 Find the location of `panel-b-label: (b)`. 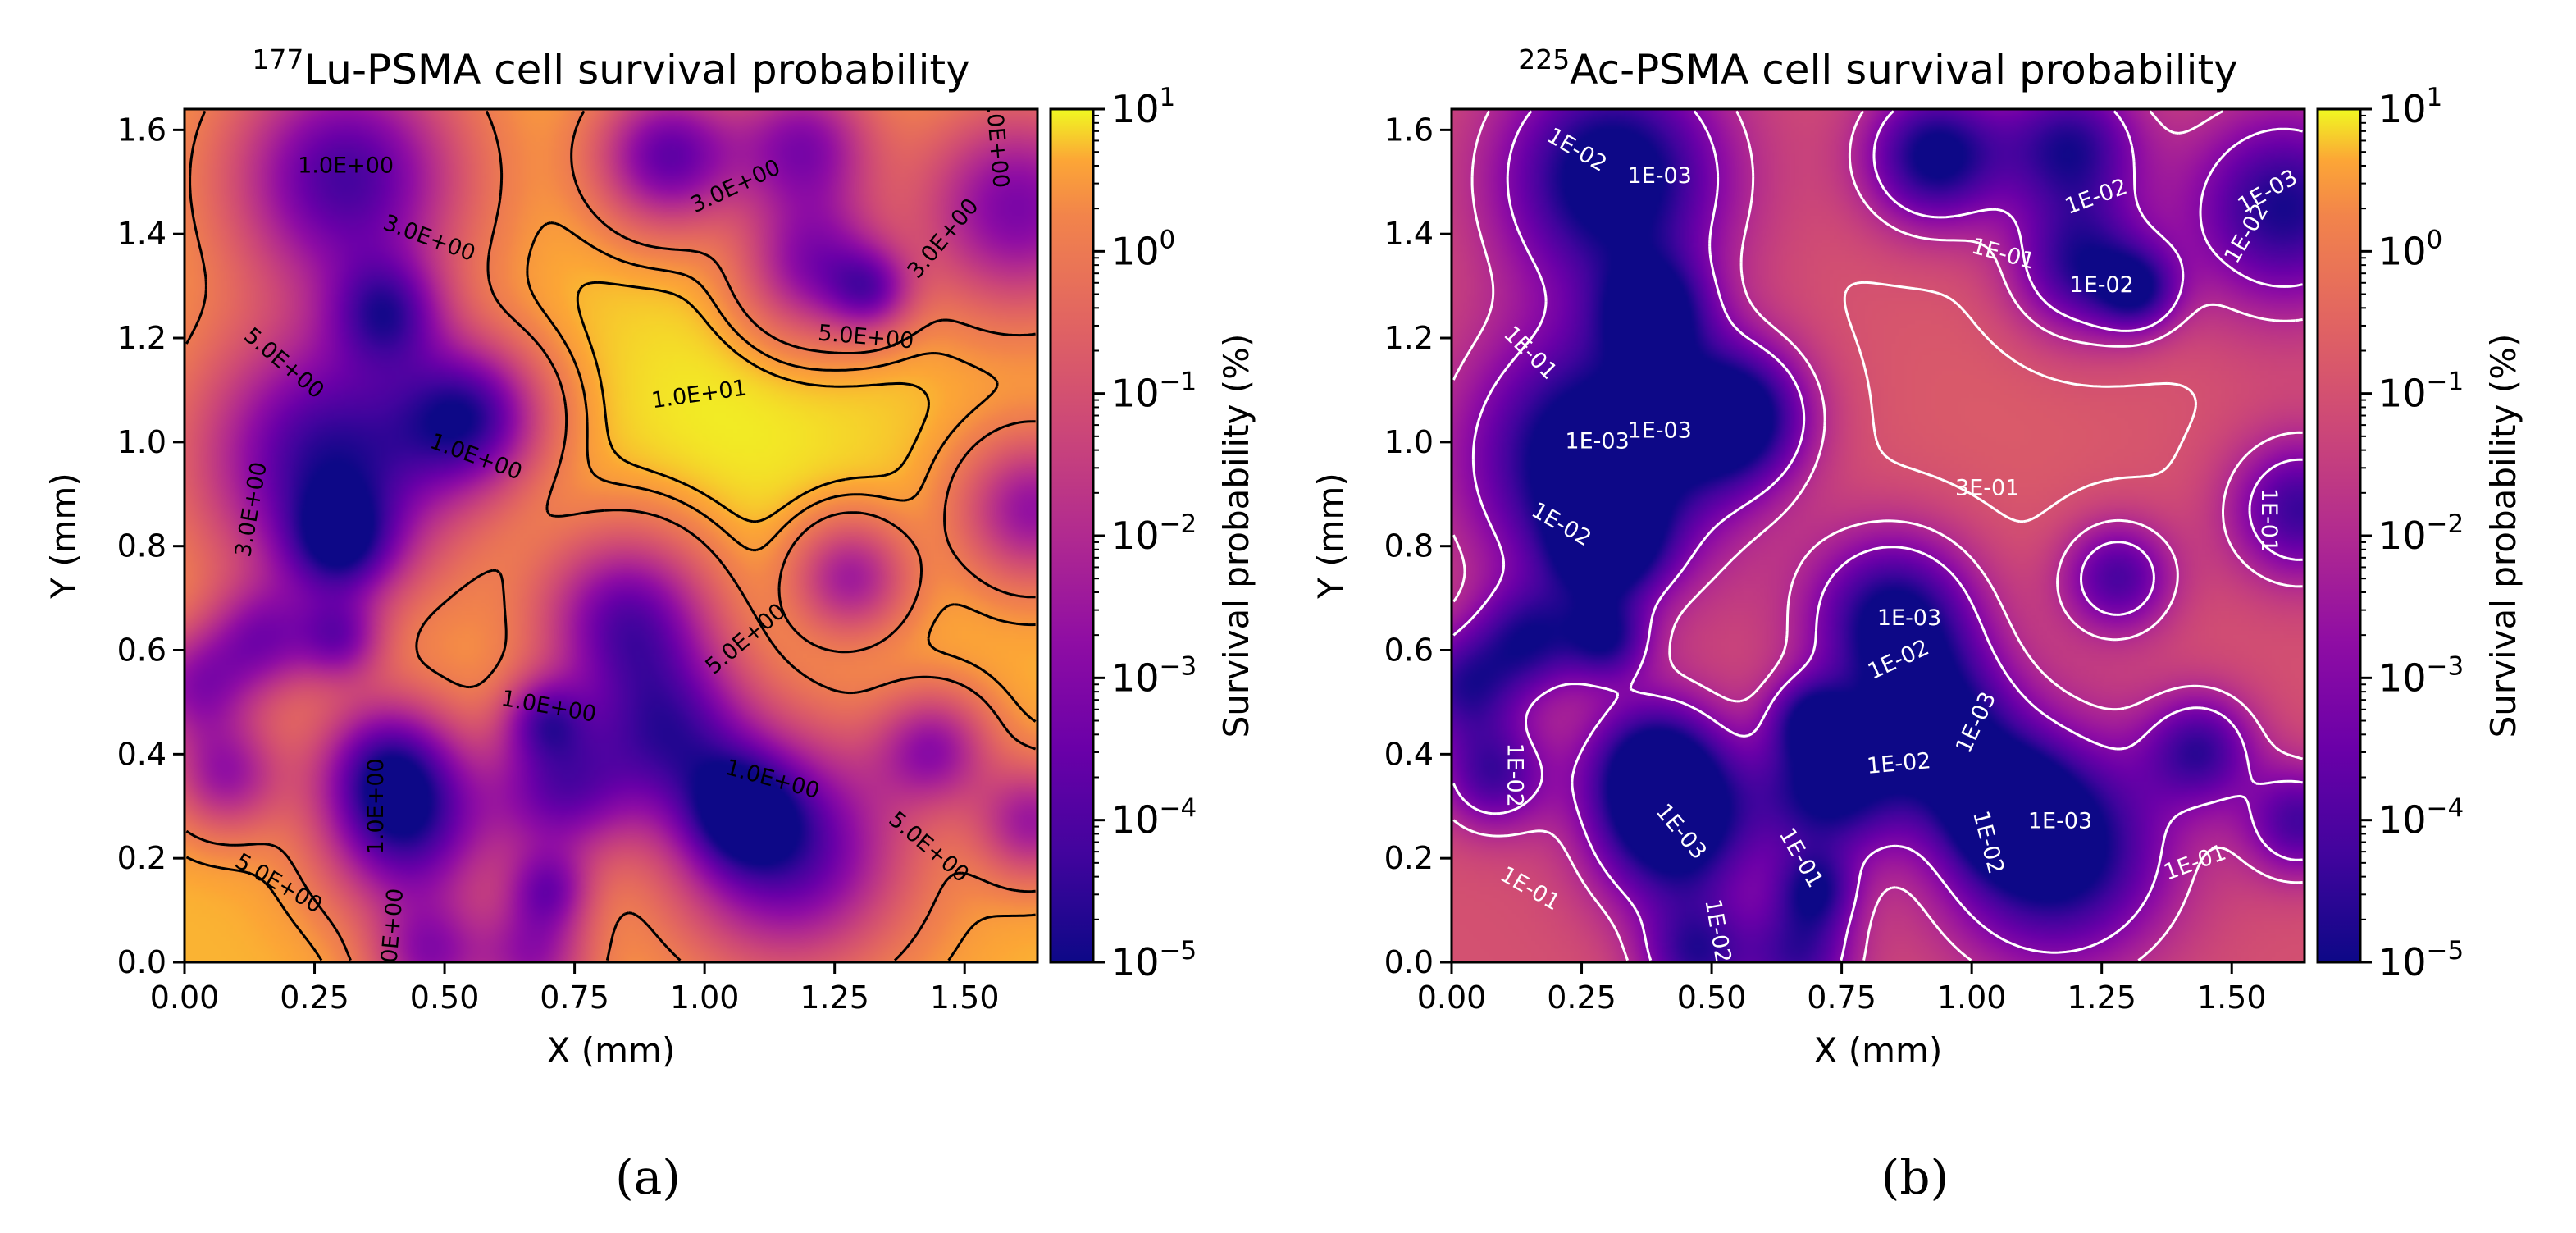

panel-b-label: (b) is located at coordinates (1915, 1177).